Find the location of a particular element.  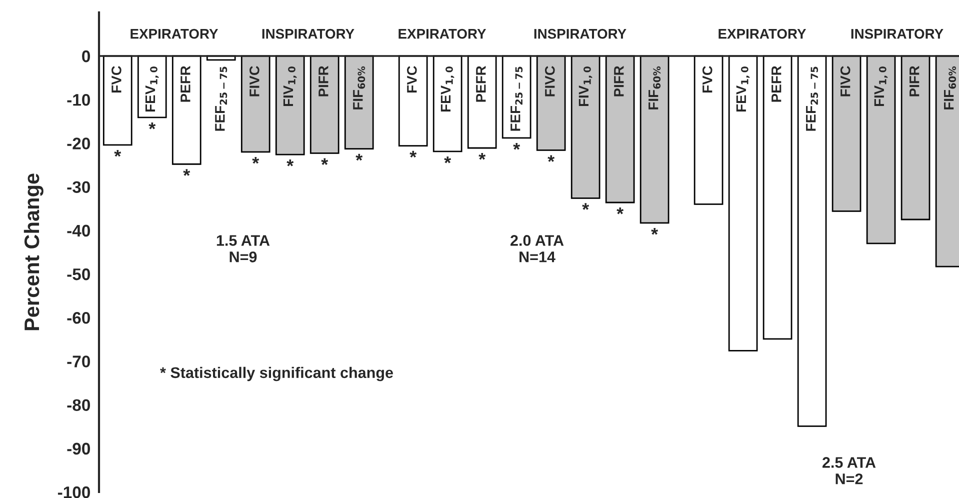

annotation: * Statistically significant change is located at coordinates (276, 374).